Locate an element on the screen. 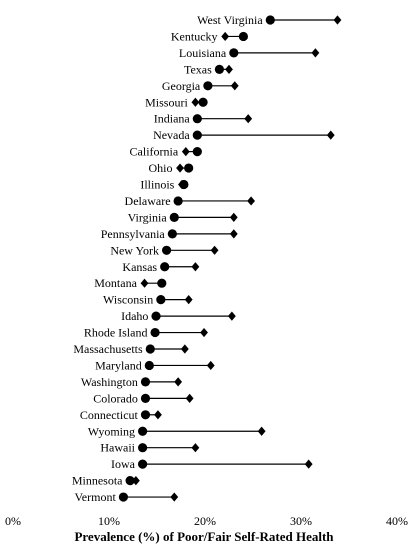 This screenshot has height=555, width=415. state-label-nevada: Nevada is located at coordinates (171, 135).